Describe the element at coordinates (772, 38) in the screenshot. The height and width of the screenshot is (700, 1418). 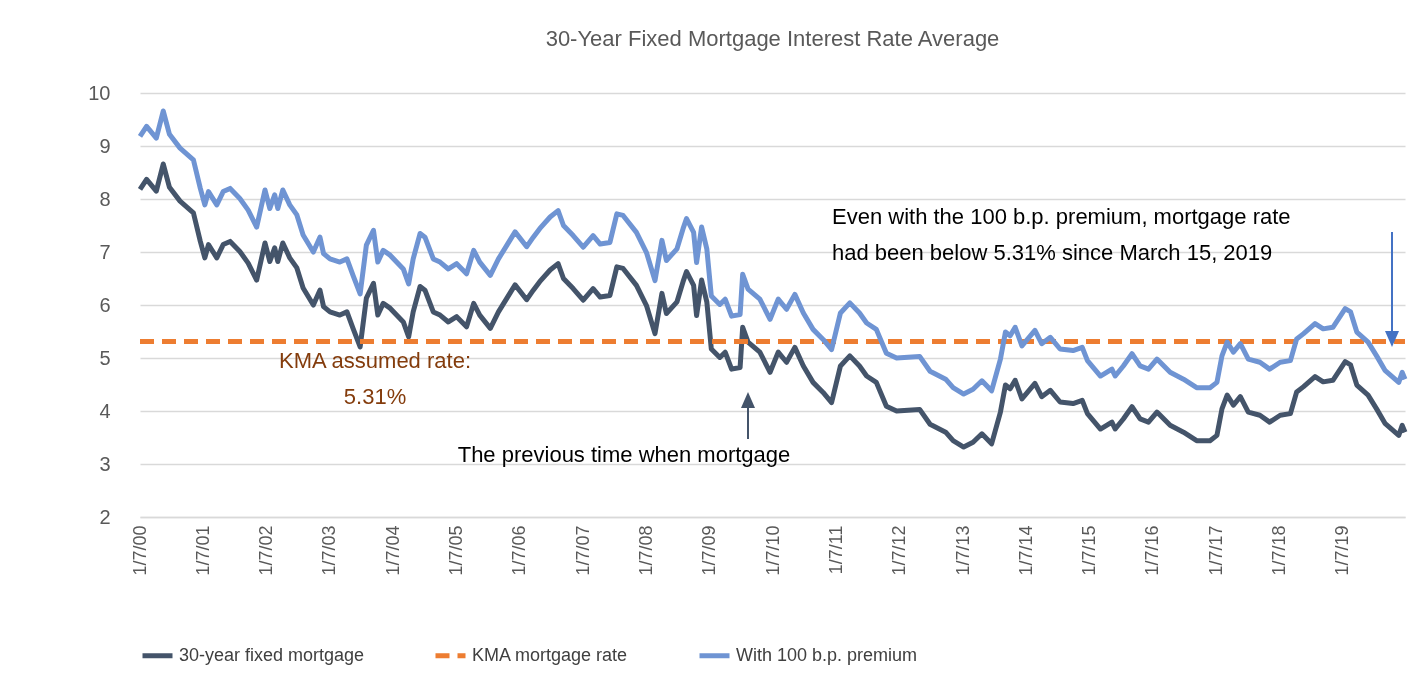
I see `chart-title: 30-Year Fixed Mortgage Interest Rate Average` at that location.